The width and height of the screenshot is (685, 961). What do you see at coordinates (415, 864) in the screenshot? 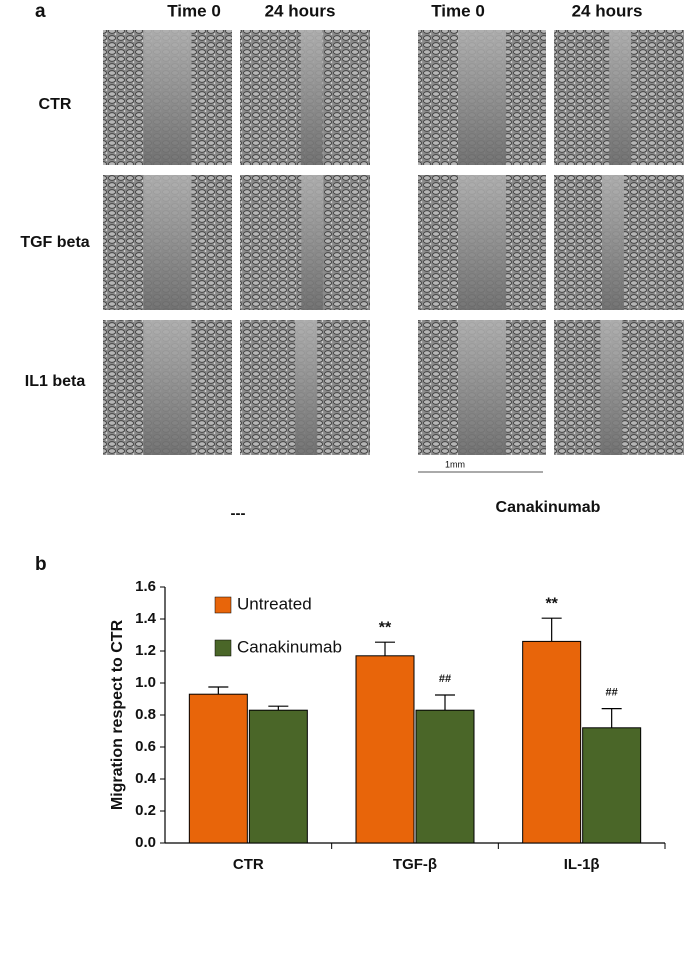
I see `x-tick-label: TGF-β` at bounding box center [415, 864].